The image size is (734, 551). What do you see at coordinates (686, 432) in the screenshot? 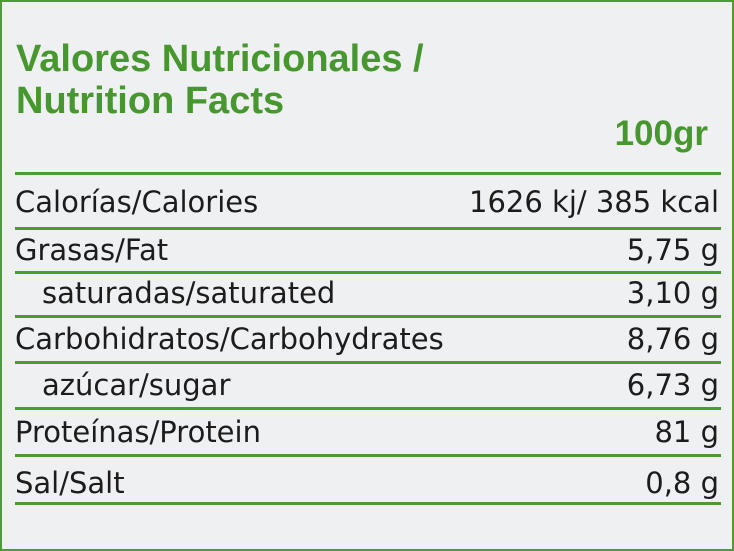
I see `row-value: 81 g` at bounding box center [686, 432].